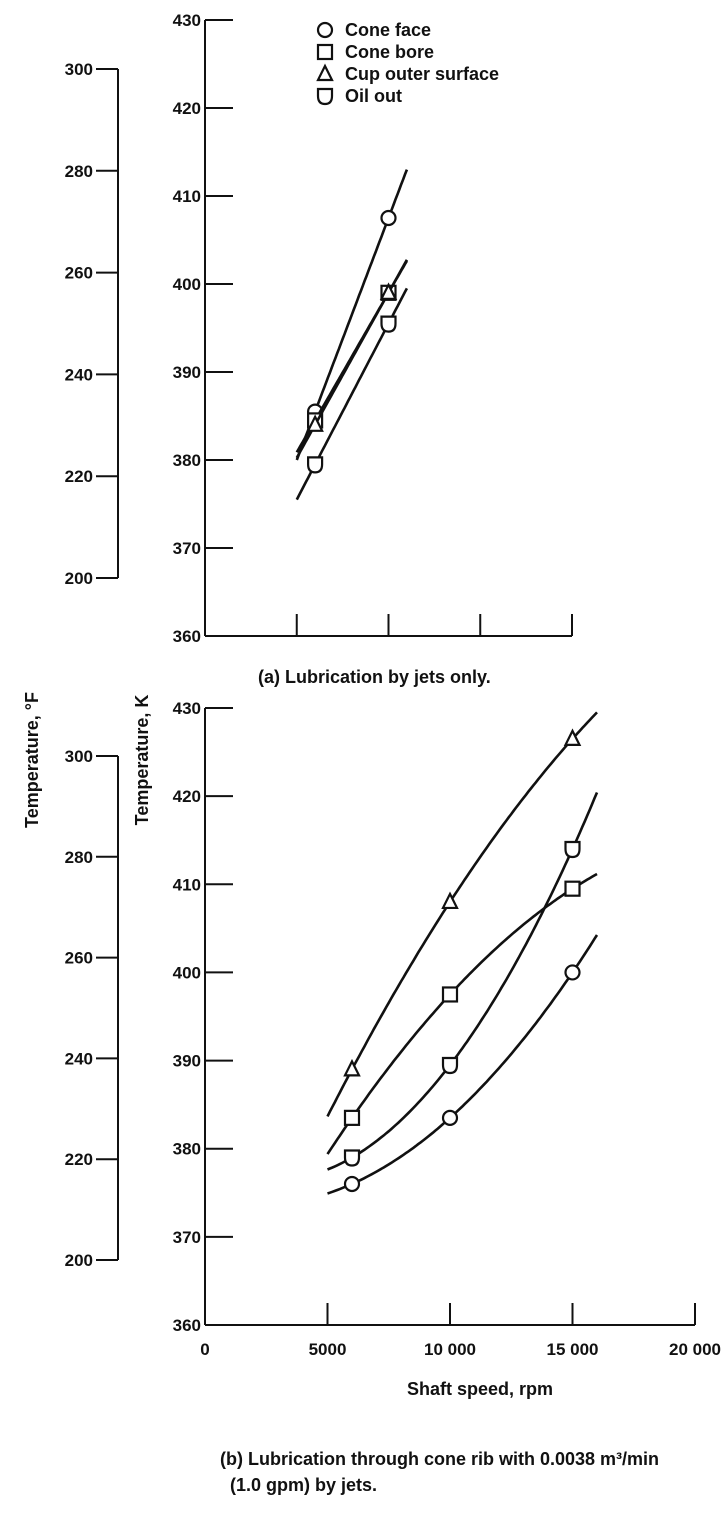 This screenshot has width=728, height=1524. I want to click on series-line-square, so click(462, 1013).